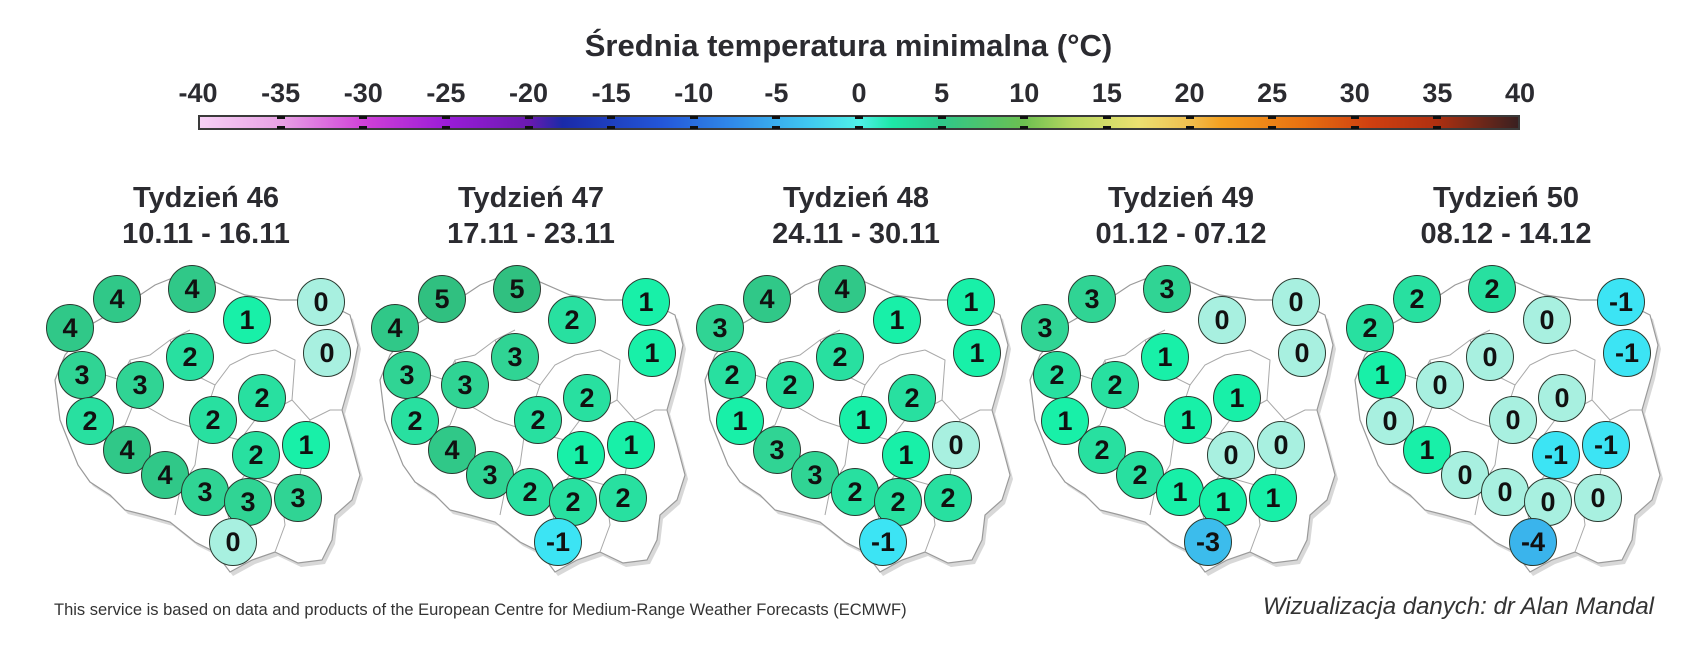  Describe the element at coordinates (1181, 234) in the screenshot. I see `week-dates: 01.12 - 07.12` at that location.